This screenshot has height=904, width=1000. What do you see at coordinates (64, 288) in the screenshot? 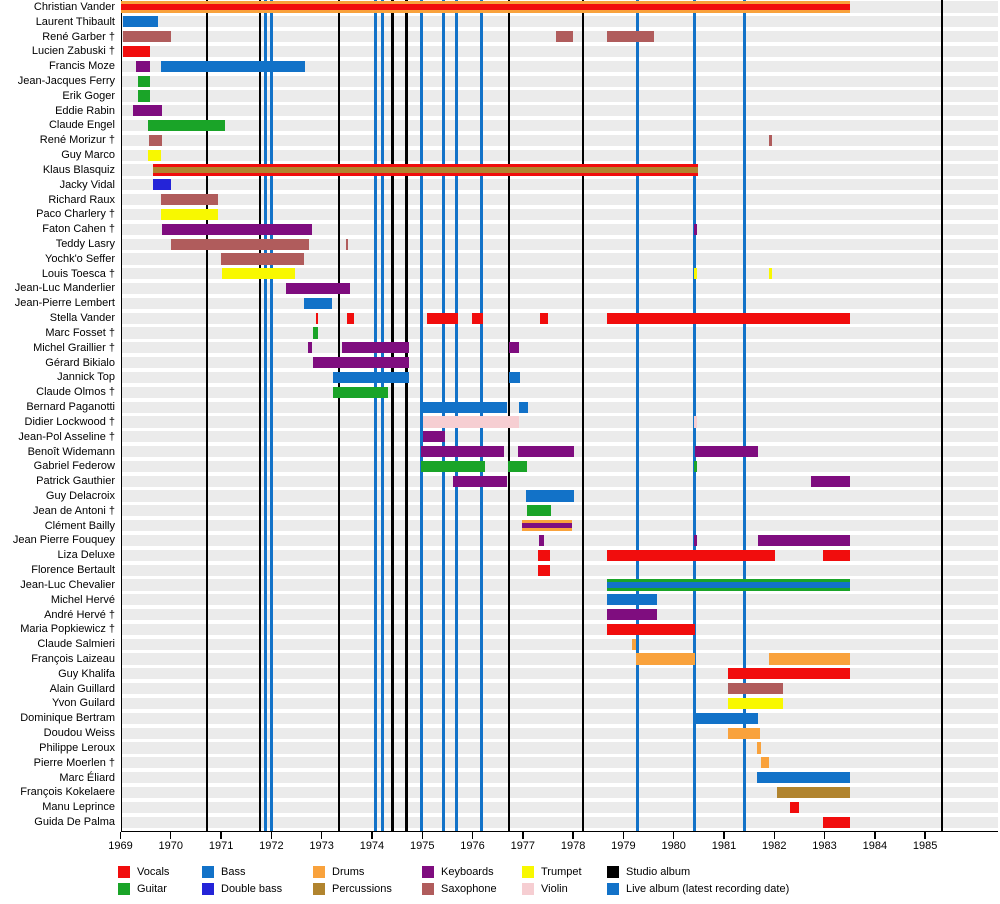
I see `member-label: Jean-Luc Manderlier` at bounding box center [64, 288].